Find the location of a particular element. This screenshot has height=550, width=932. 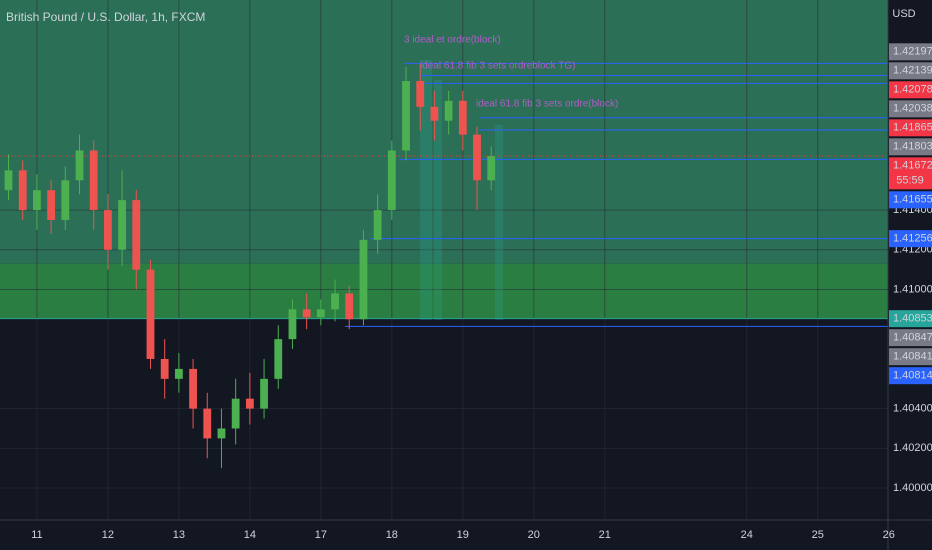

x-tick-label: 21 is located at coordinates (605, 535).